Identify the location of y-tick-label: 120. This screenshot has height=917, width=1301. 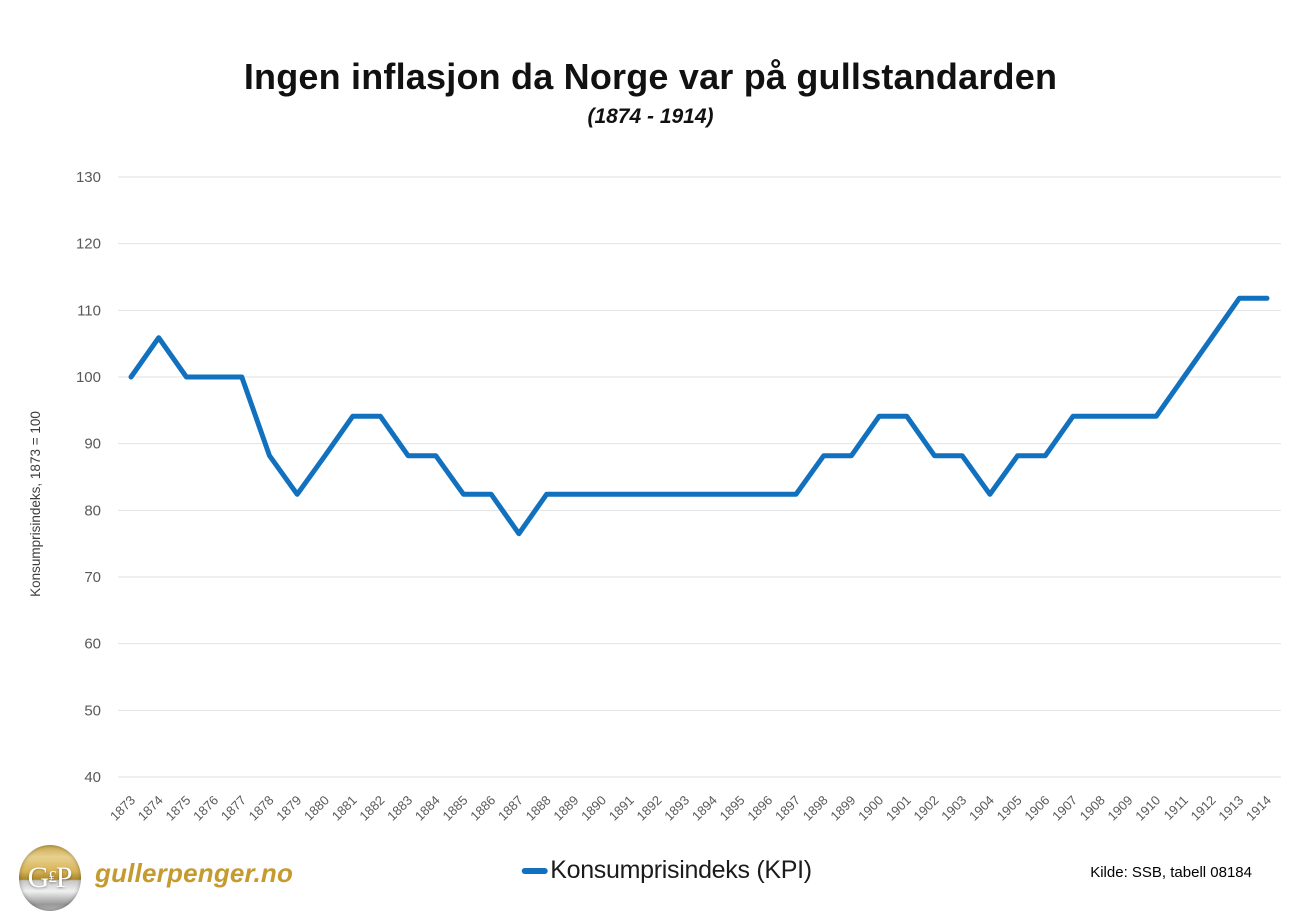
(88, 244).